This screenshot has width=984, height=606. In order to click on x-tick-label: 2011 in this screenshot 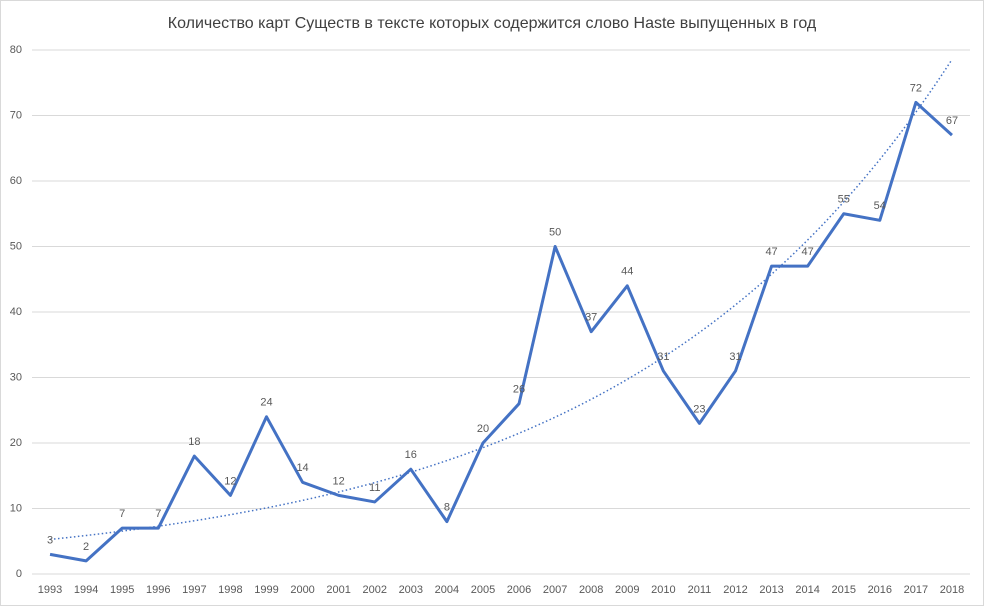, I will do `click(700, 590)`.